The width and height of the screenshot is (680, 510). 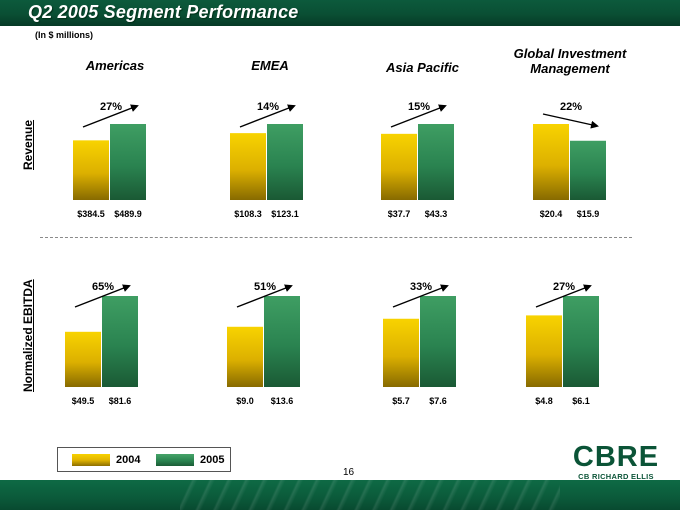 What do you see at coordinates (571, 107) in the screenshot?
I see `growth-label-revenue-global-investment-management: 22%` at bounding box center [571, 107].